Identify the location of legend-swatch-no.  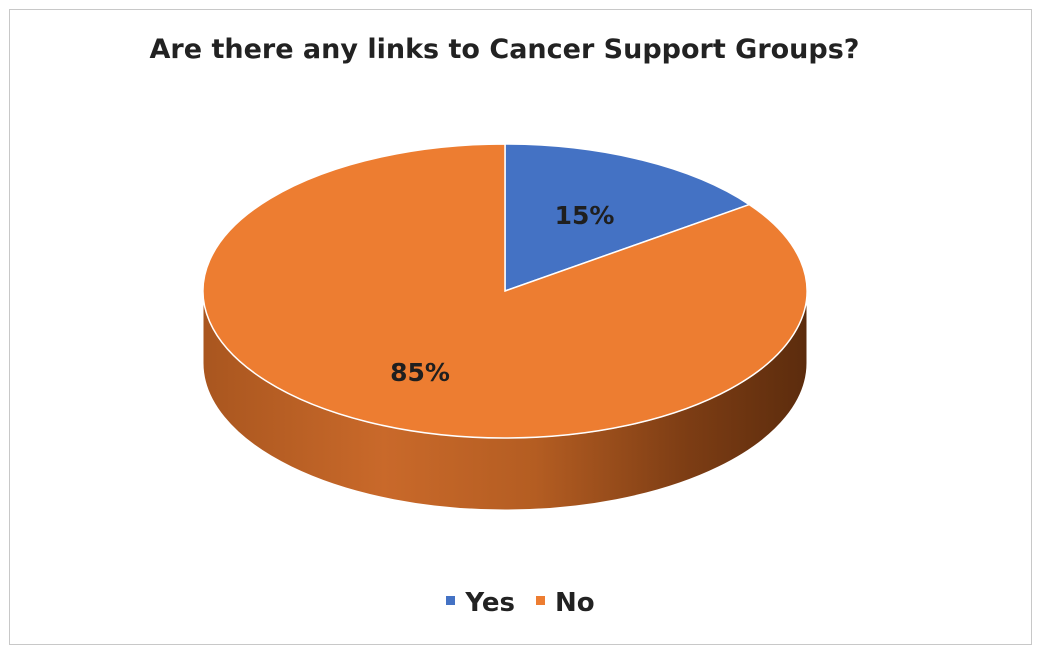
(540, 600).